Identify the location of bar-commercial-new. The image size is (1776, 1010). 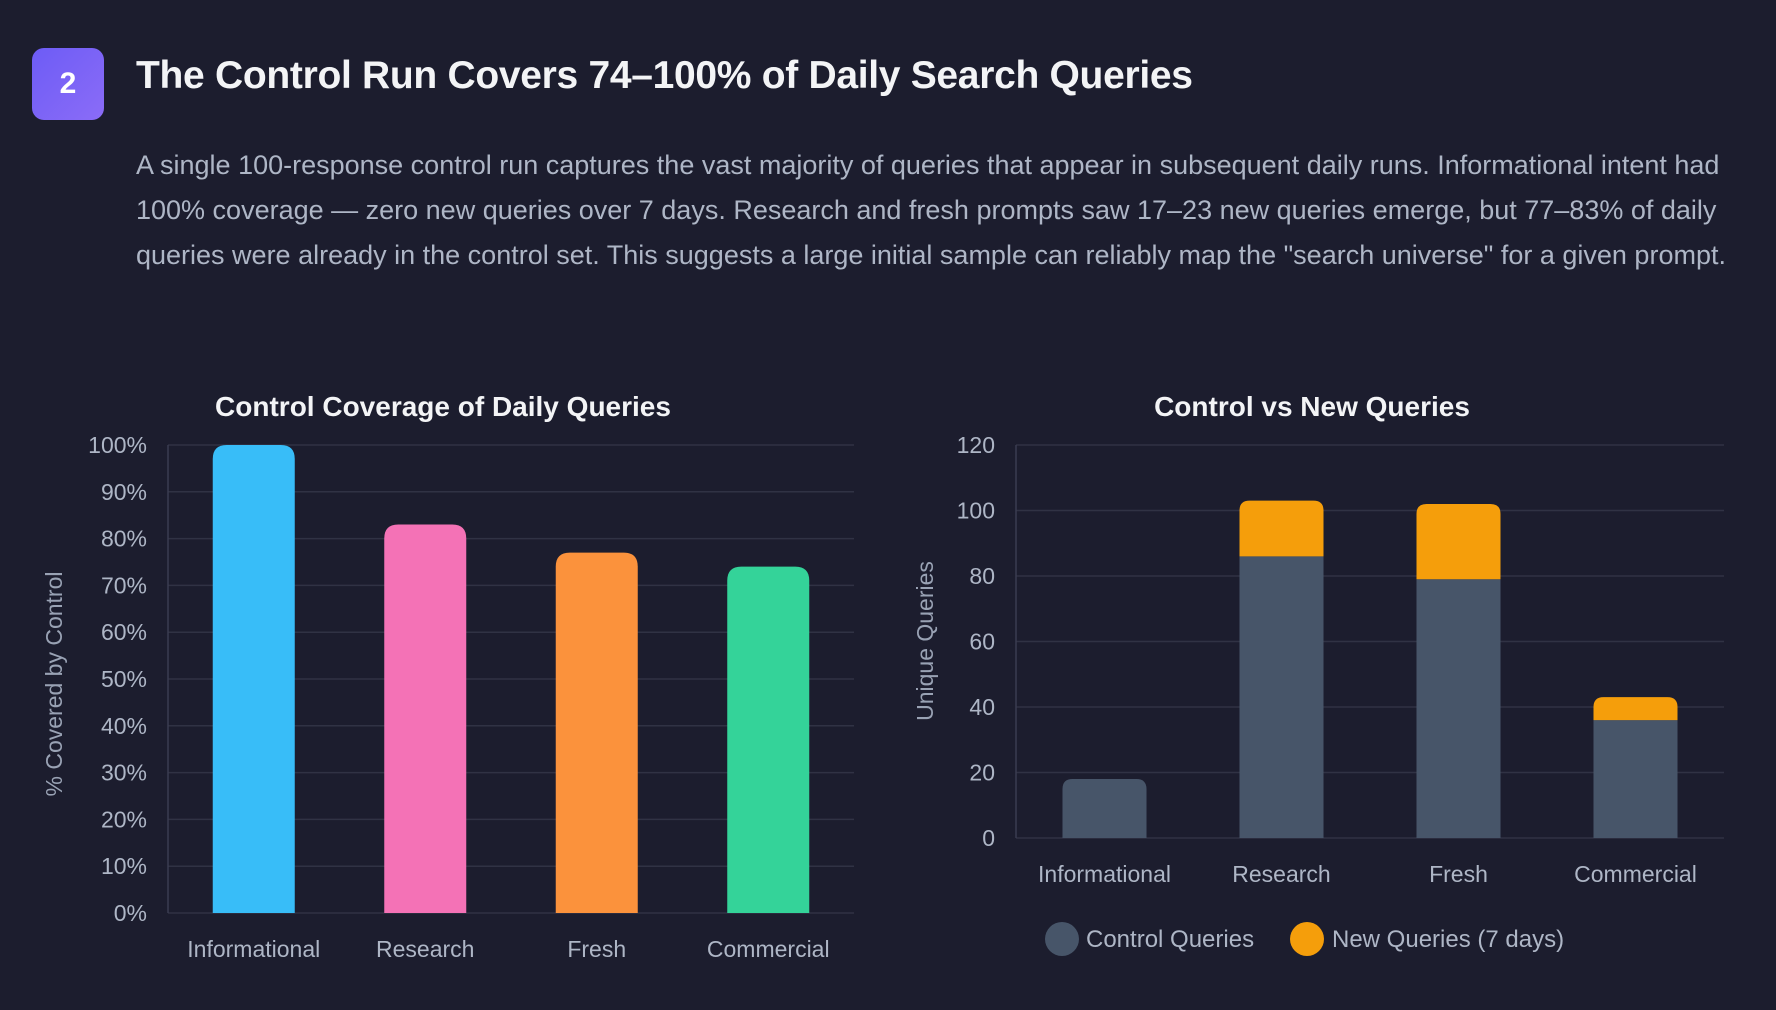
(1635, 709).